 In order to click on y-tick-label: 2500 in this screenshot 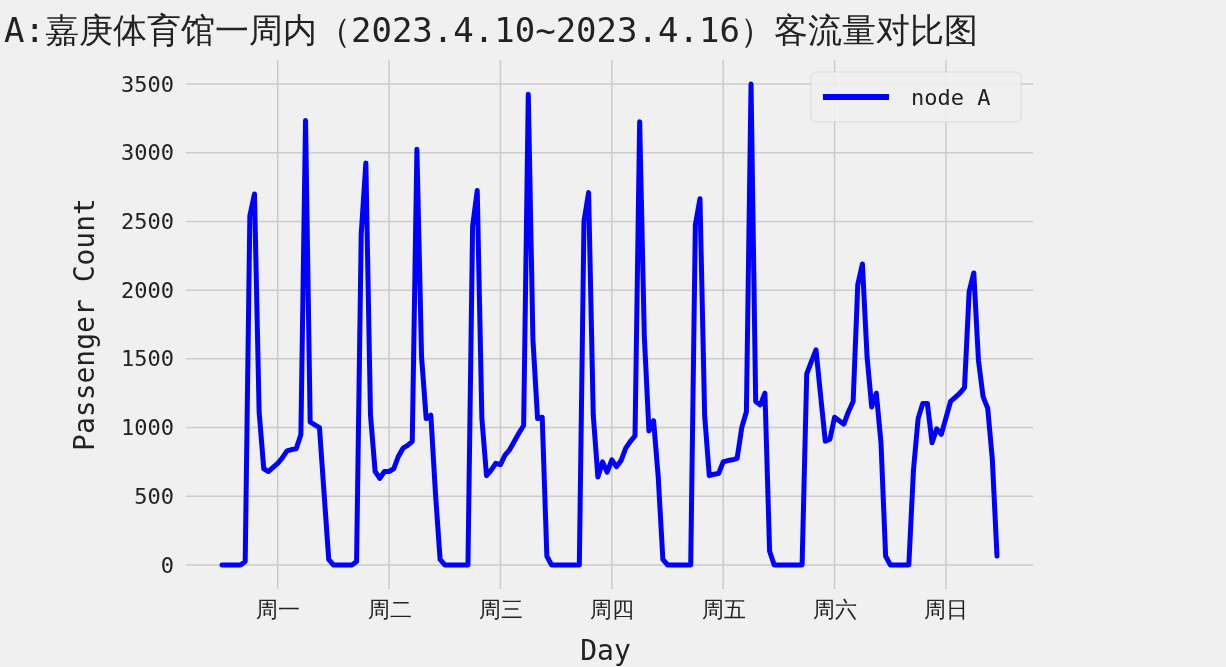, I will do `click(147, 221)`.